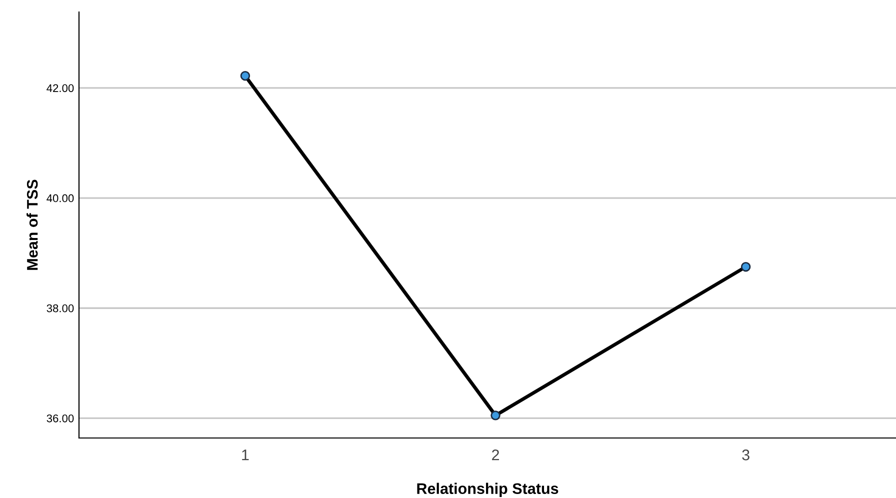 The image size is (896, 498). Describe the element at coordinates (60, 418) in the screenshot. I see `y-tick-label: 36.00` at that location.